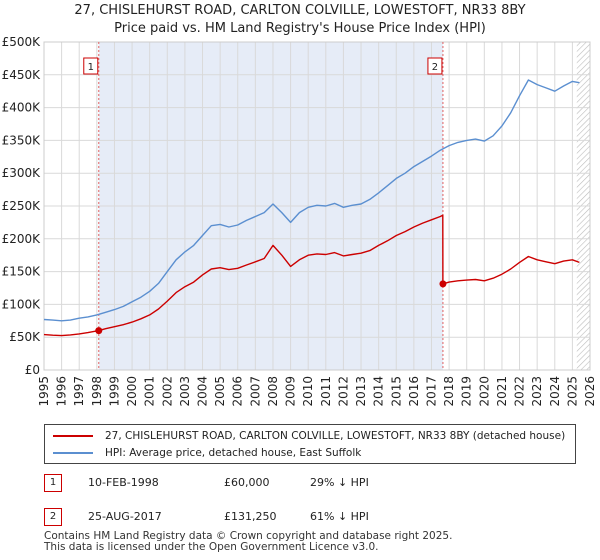  What do you see at coordinates (22, 42) in the screenshot?
I see `y-tick-label: £500K` at bounding box center [22, 42].